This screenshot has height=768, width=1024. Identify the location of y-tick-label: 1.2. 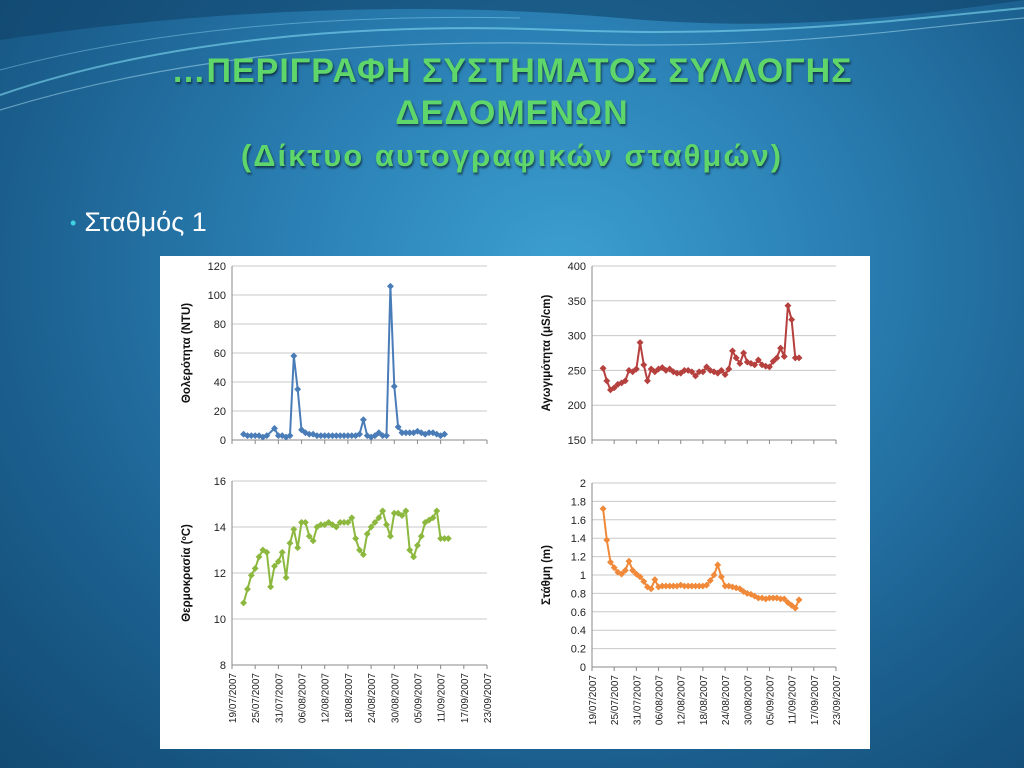
(578, 558).